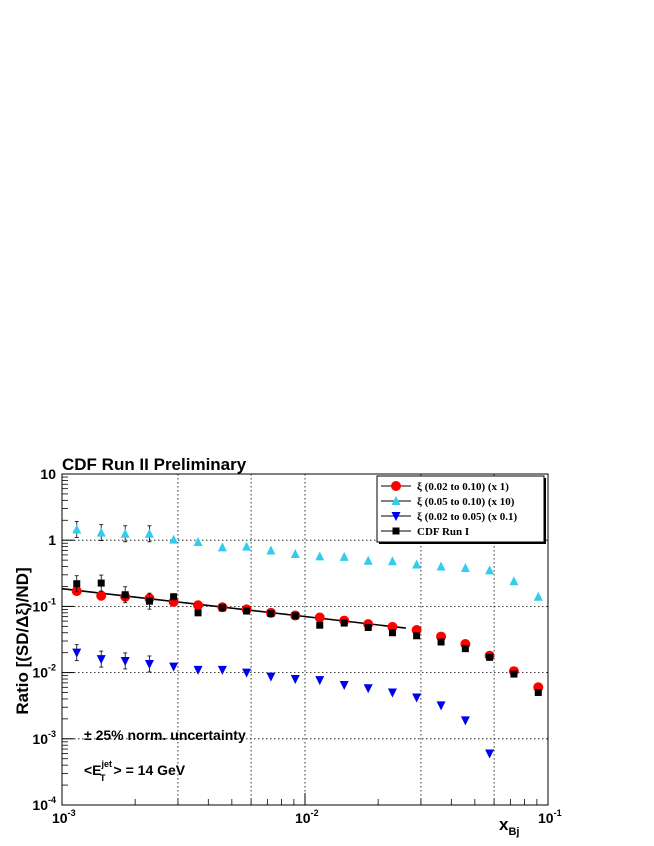 This screenshot has height=846, width=654. I want to click on x-tick-label: 10⁻¹, so click(550, 817).